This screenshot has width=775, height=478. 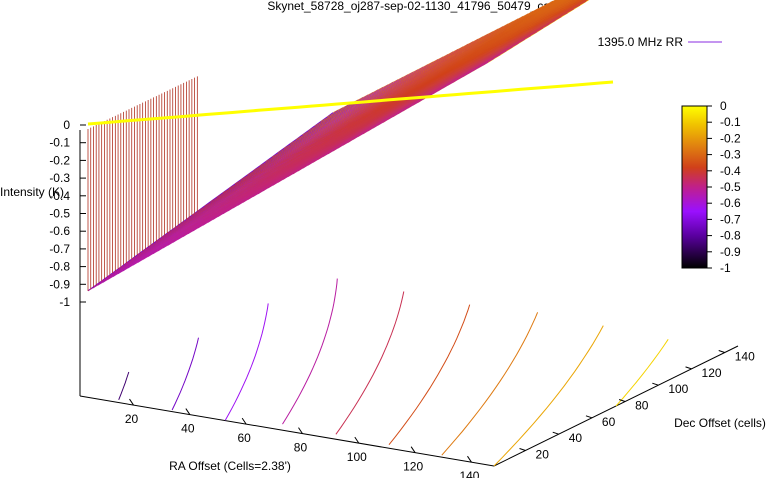 I want to click on z-tick-label: -0.2, so click(x=59, y=160).